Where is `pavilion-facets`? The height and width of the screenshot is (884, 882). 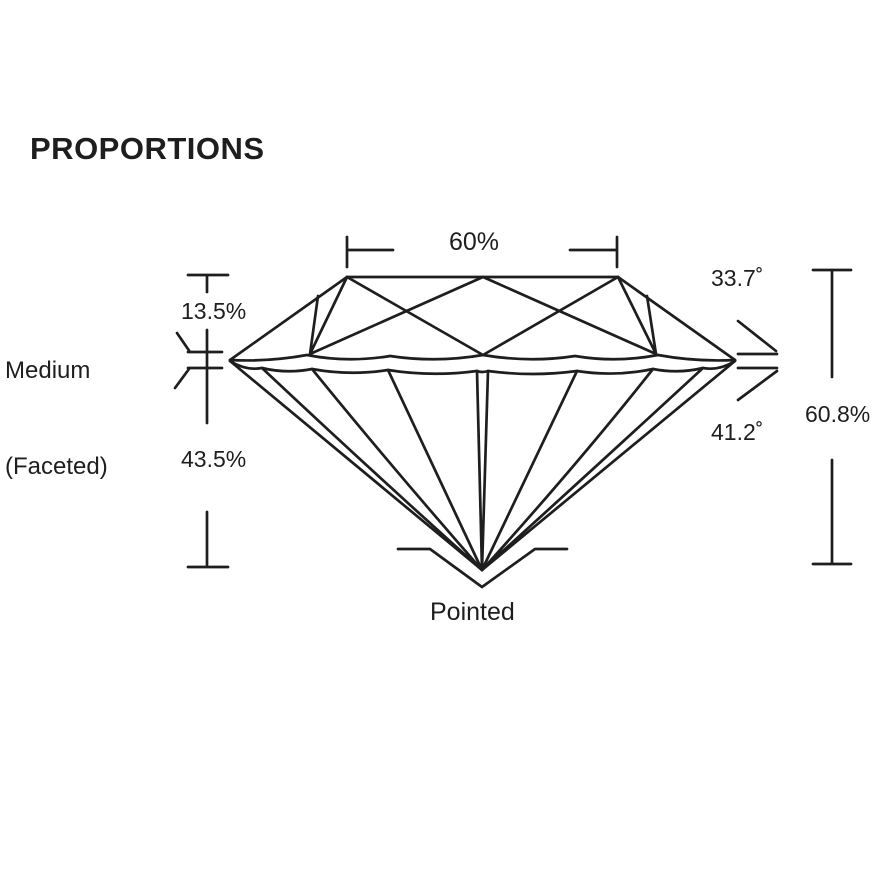
pavilion-facets is located at coordinates (482, 465).